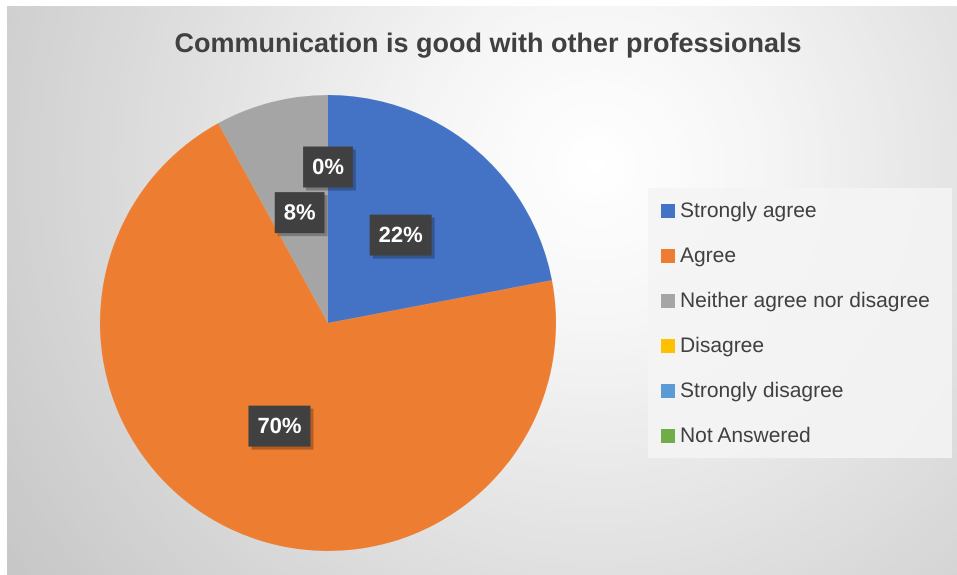 This screenshot has width=957, height=575. What do you see at coordinates (400, 235) in the screenshot?
I see `data-label: 22%` at bounding box center [400, 235].